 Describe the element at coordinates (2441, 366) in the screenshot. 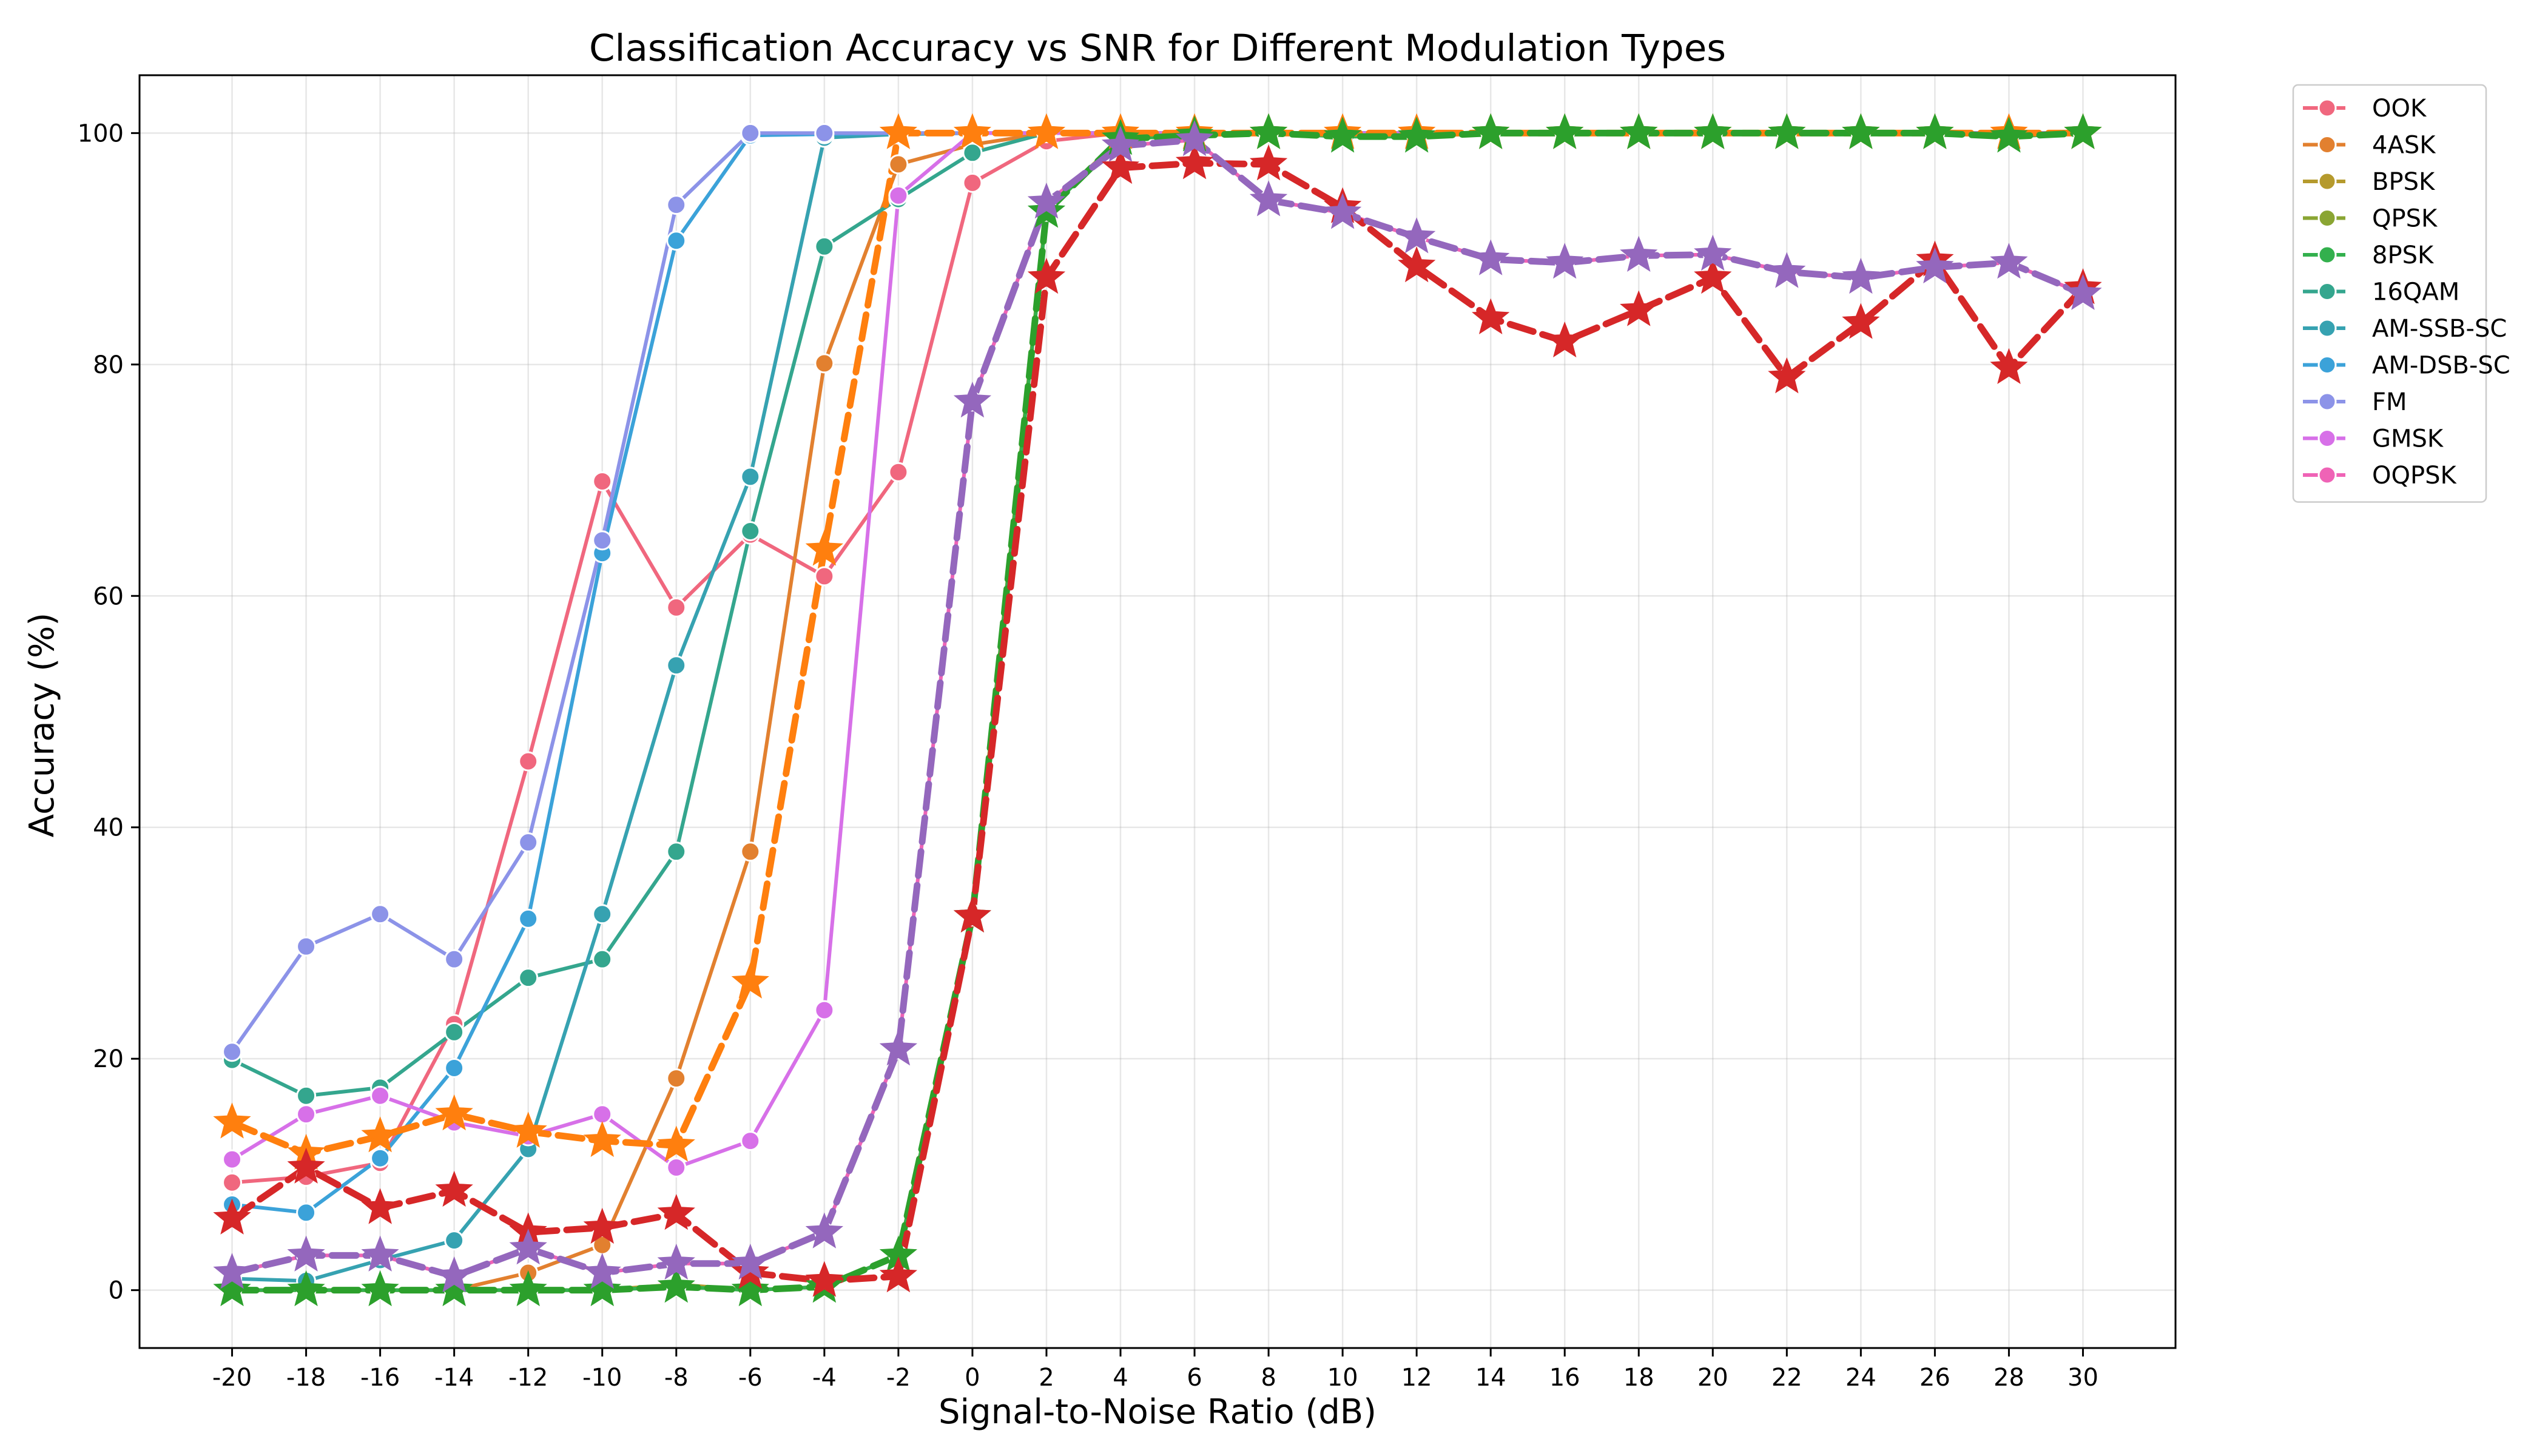

I see `legend-label: AM-DSB-SC` at that location.